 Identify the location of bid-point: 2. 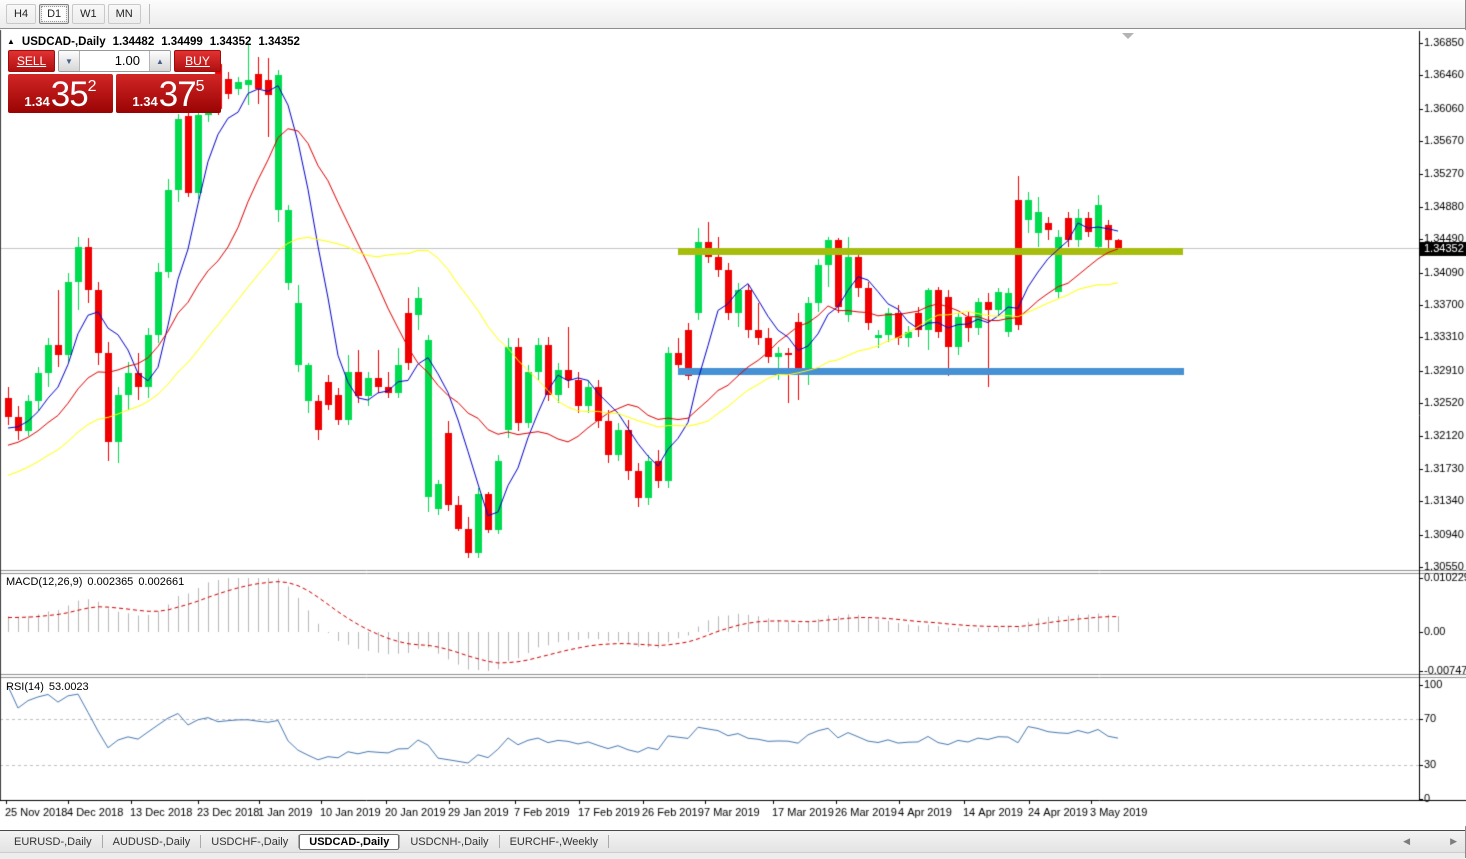
(92, 86).